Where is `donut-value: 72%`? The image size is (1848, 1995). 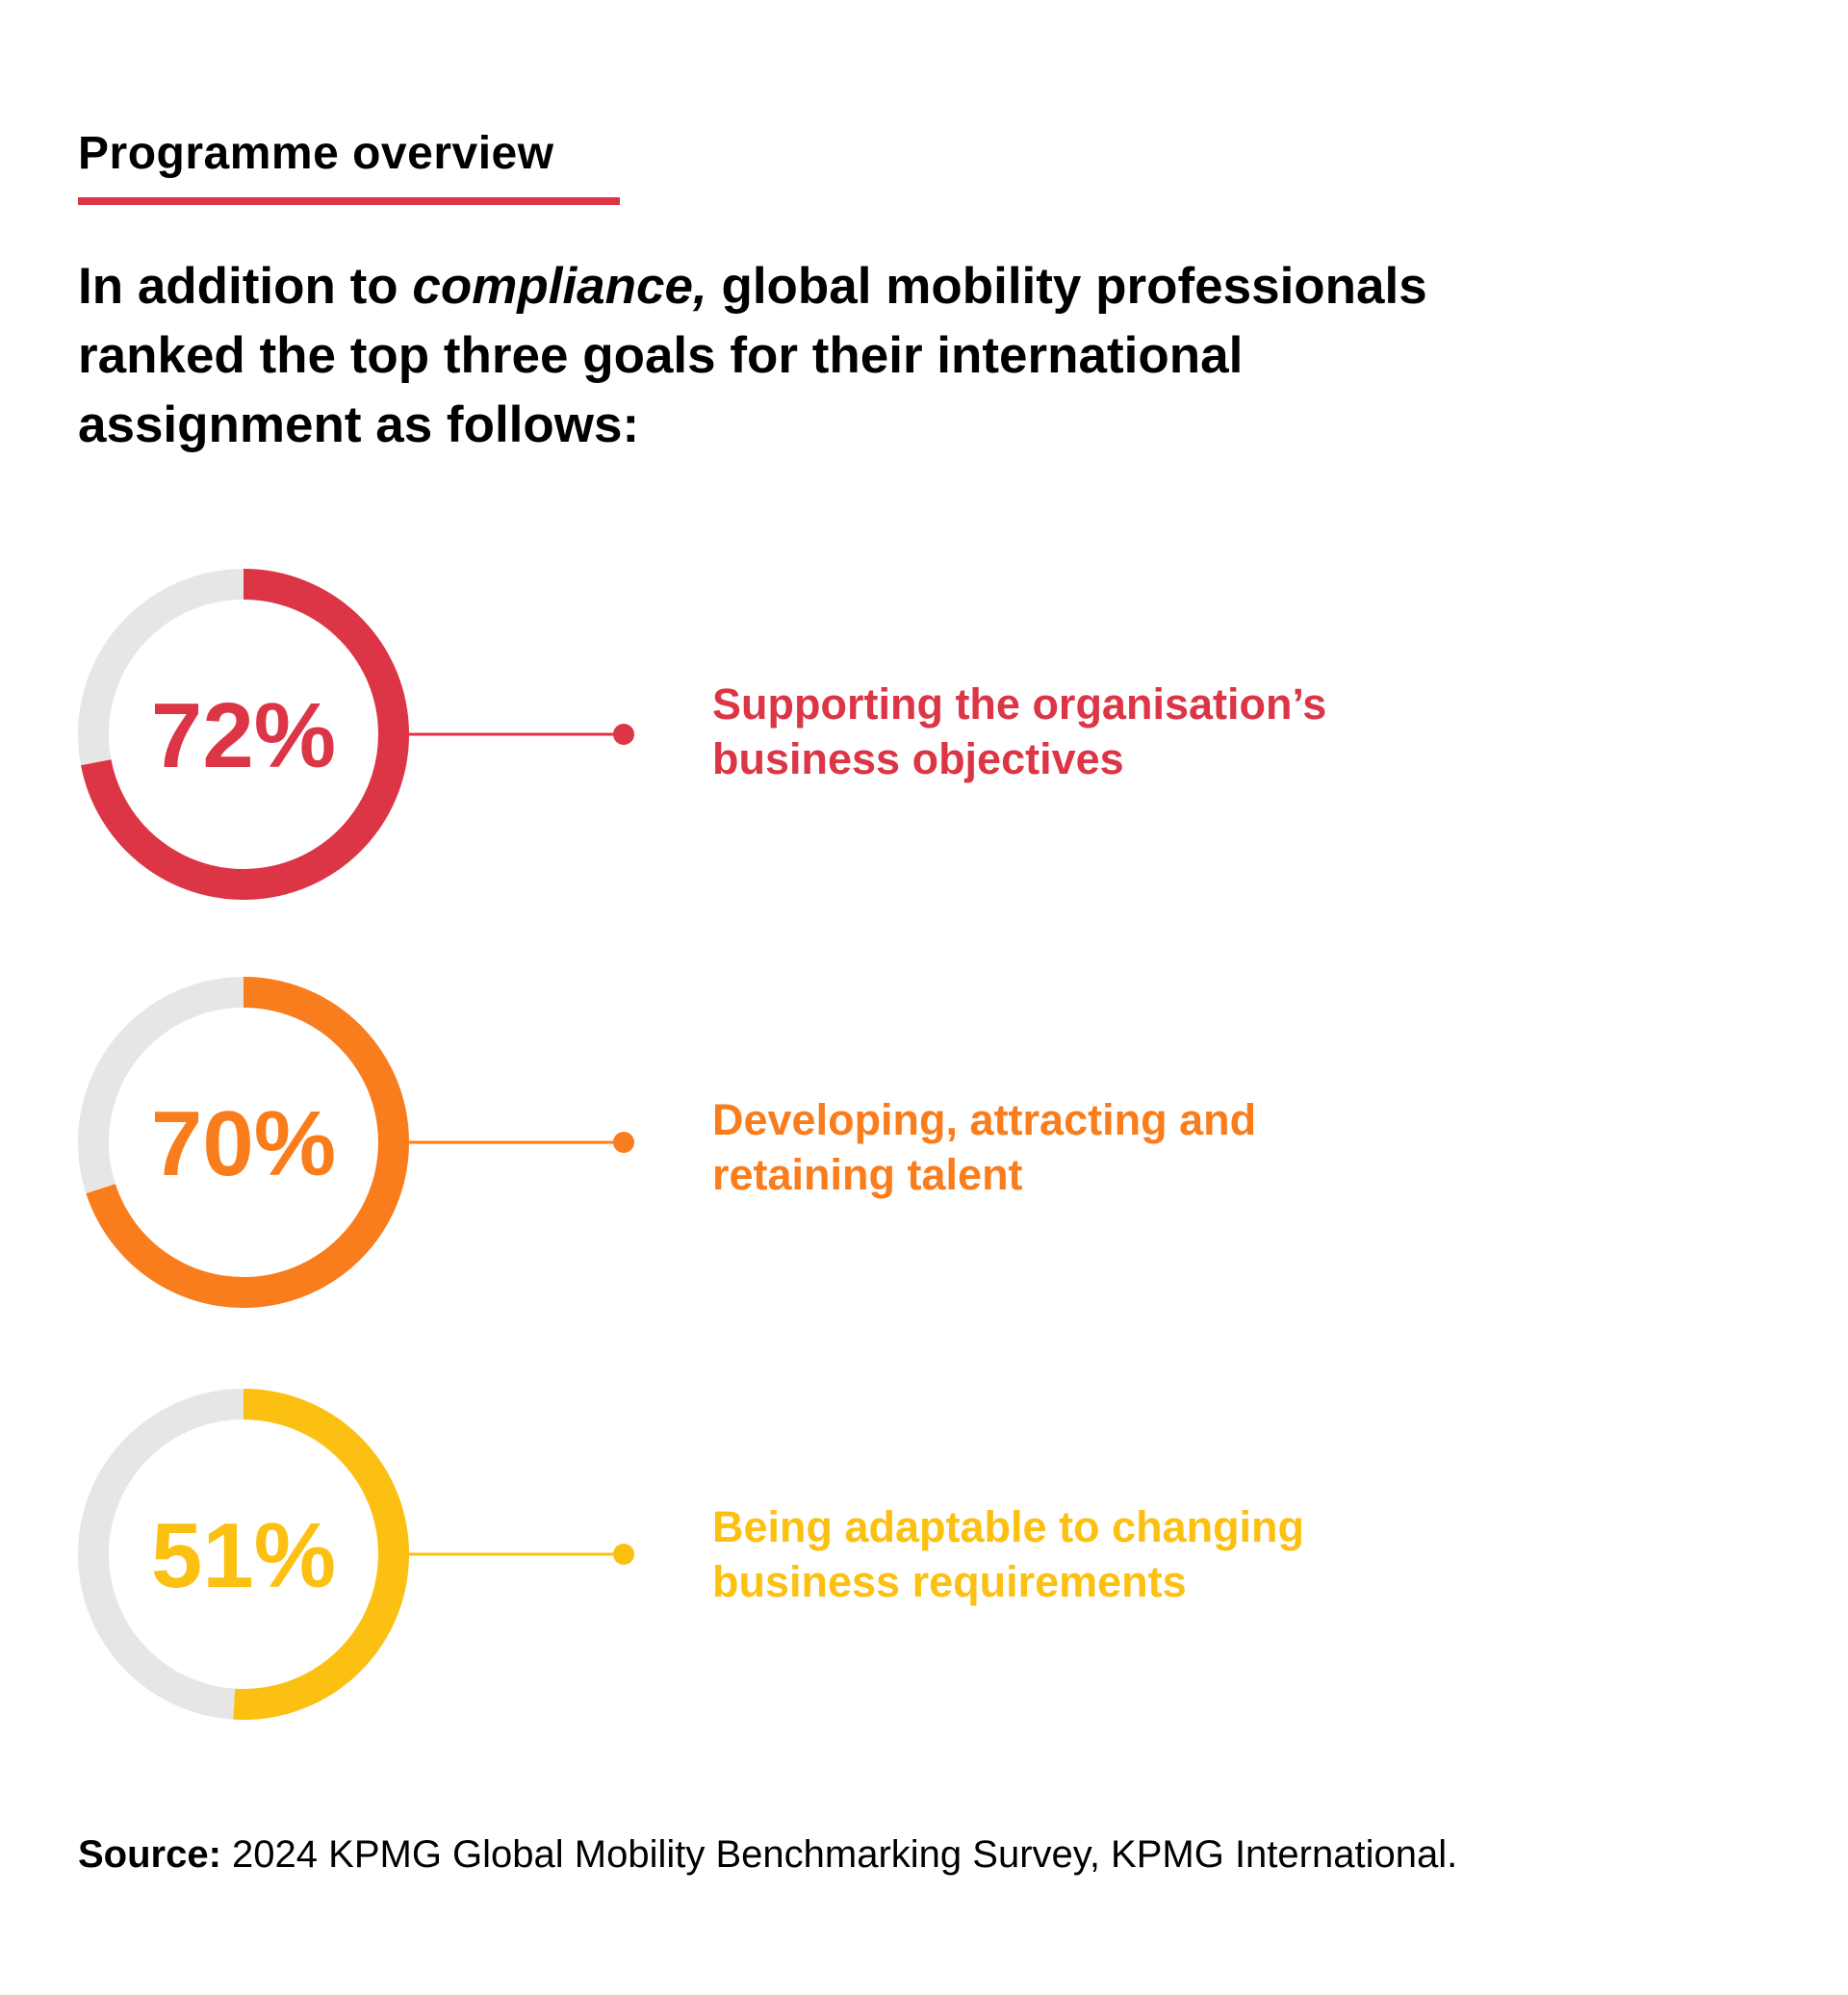
donut-value: 72% is located at coordinates (243, 735).